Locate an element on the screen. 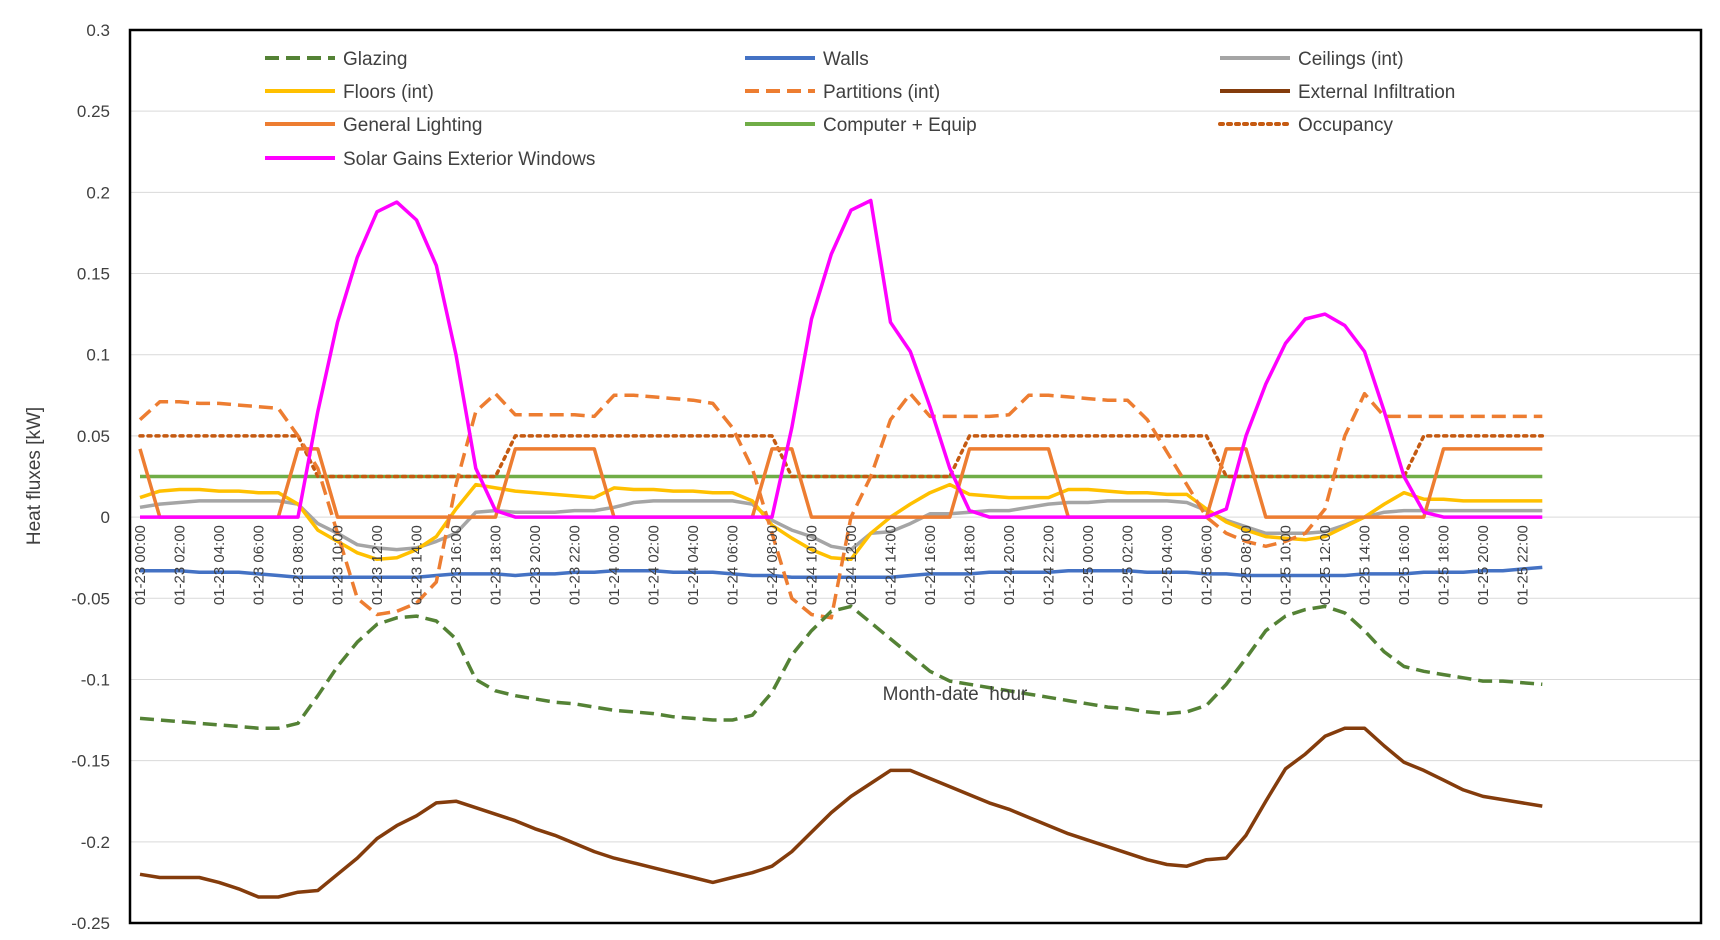 The height and width of the screenshot is (940, 1720). x-tick-label: 01-24 16:00 is located at coordinates (930, 565).